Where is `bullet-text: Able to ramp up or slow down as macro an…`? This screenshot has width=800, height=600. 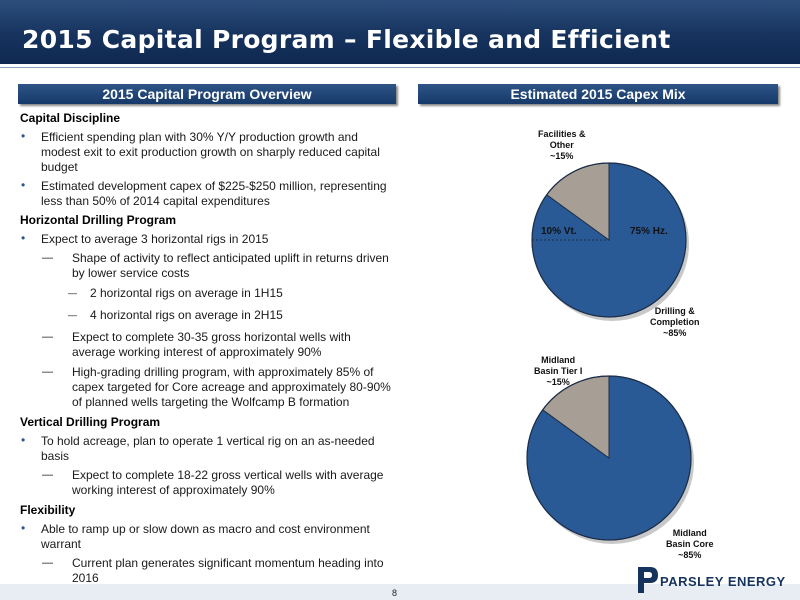
bullet-text: Able to ramp up or slow down as macro an… is located at coordinates (205, 536).